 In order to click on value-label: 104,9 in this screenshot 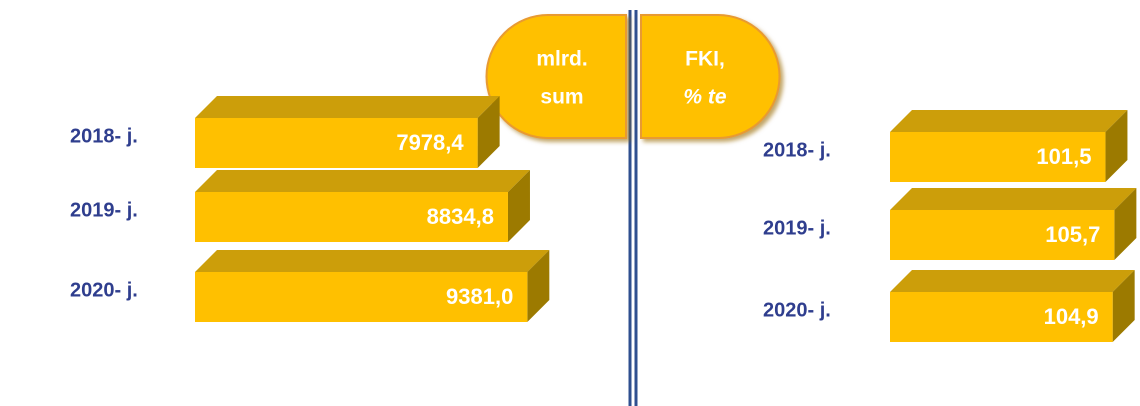, I will do `click(1071, 316)`.